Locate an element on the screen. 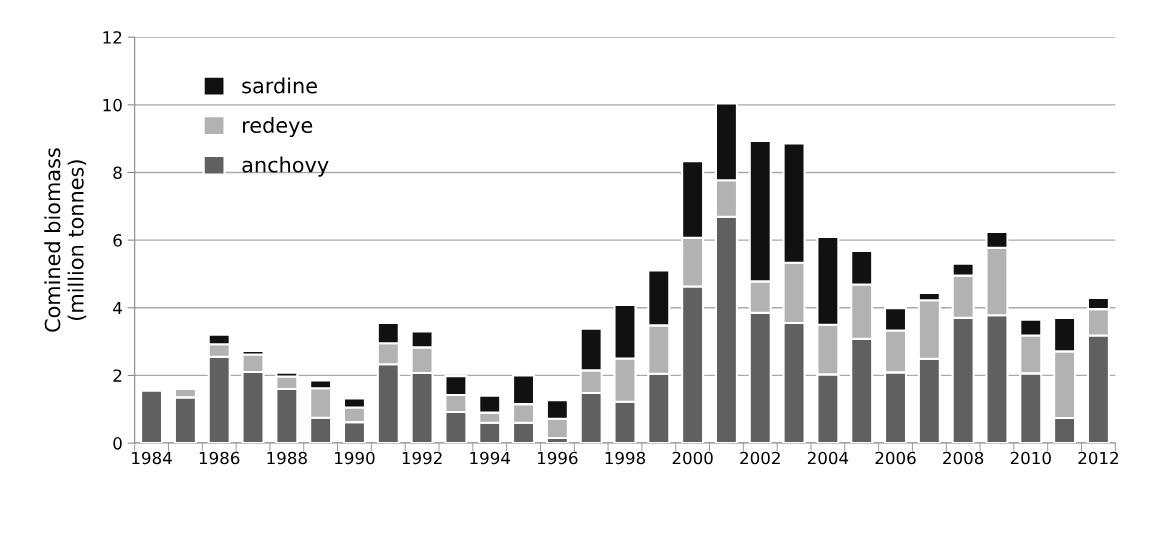  legend-label: anchovy is located at coordinates (285, 166).